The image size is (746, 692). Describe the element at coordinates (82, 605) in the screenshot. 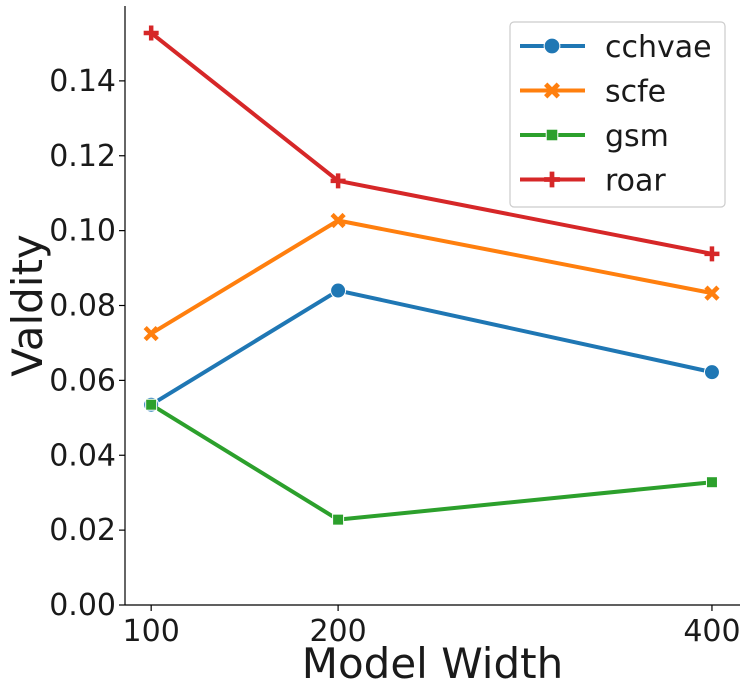

I see `y-tick-label: 0.00` at that location.